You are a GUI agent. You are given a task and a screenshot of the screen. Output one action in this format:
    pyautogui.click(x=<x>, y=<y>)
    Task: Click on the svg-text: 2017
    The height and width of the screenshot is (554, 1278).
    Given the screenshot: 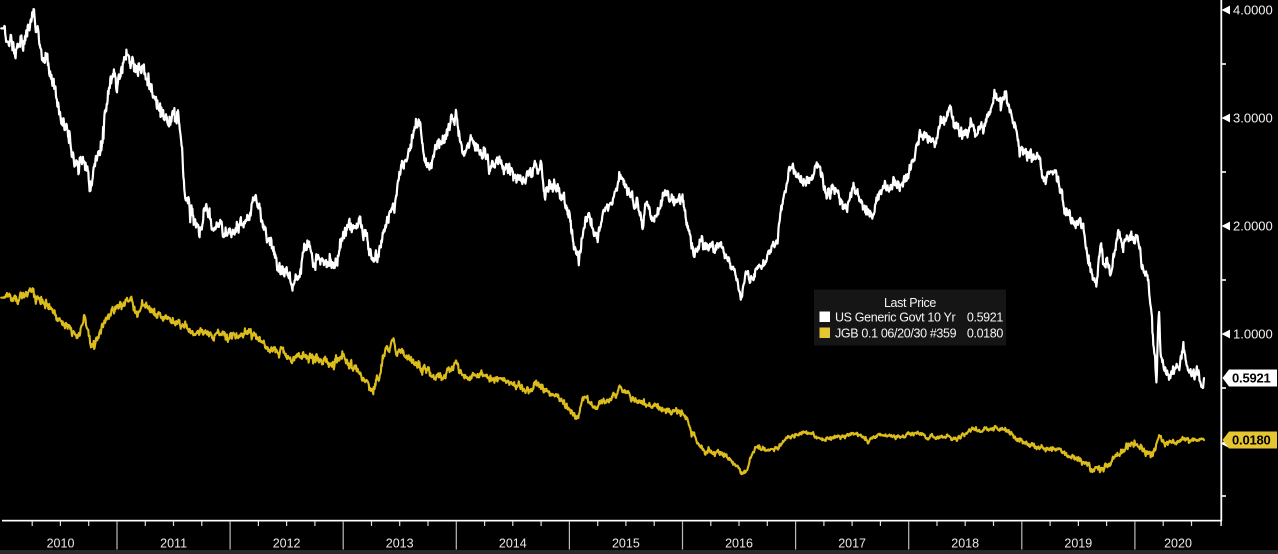 What is the action you would take?
    pyautogui.click(x=852, y=544)
    